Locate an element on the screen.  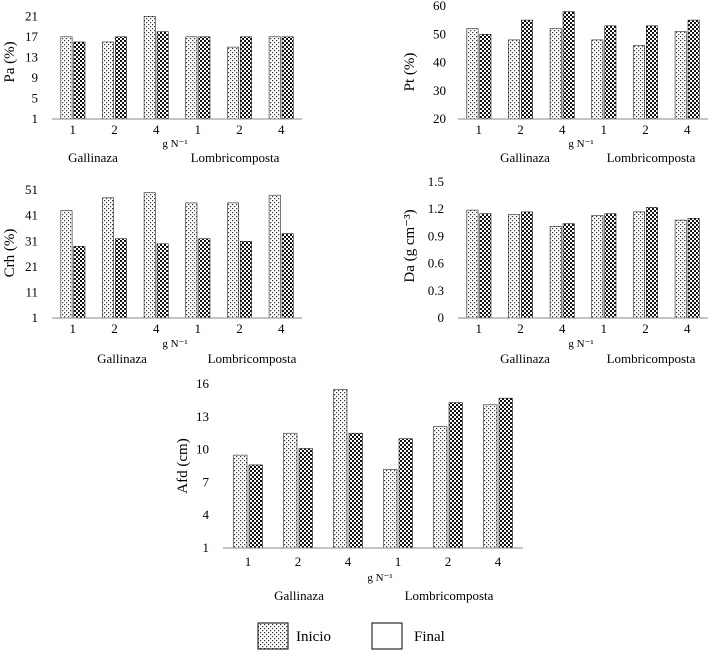
y-tick-label: 16 is located at coordinates (203, 383).